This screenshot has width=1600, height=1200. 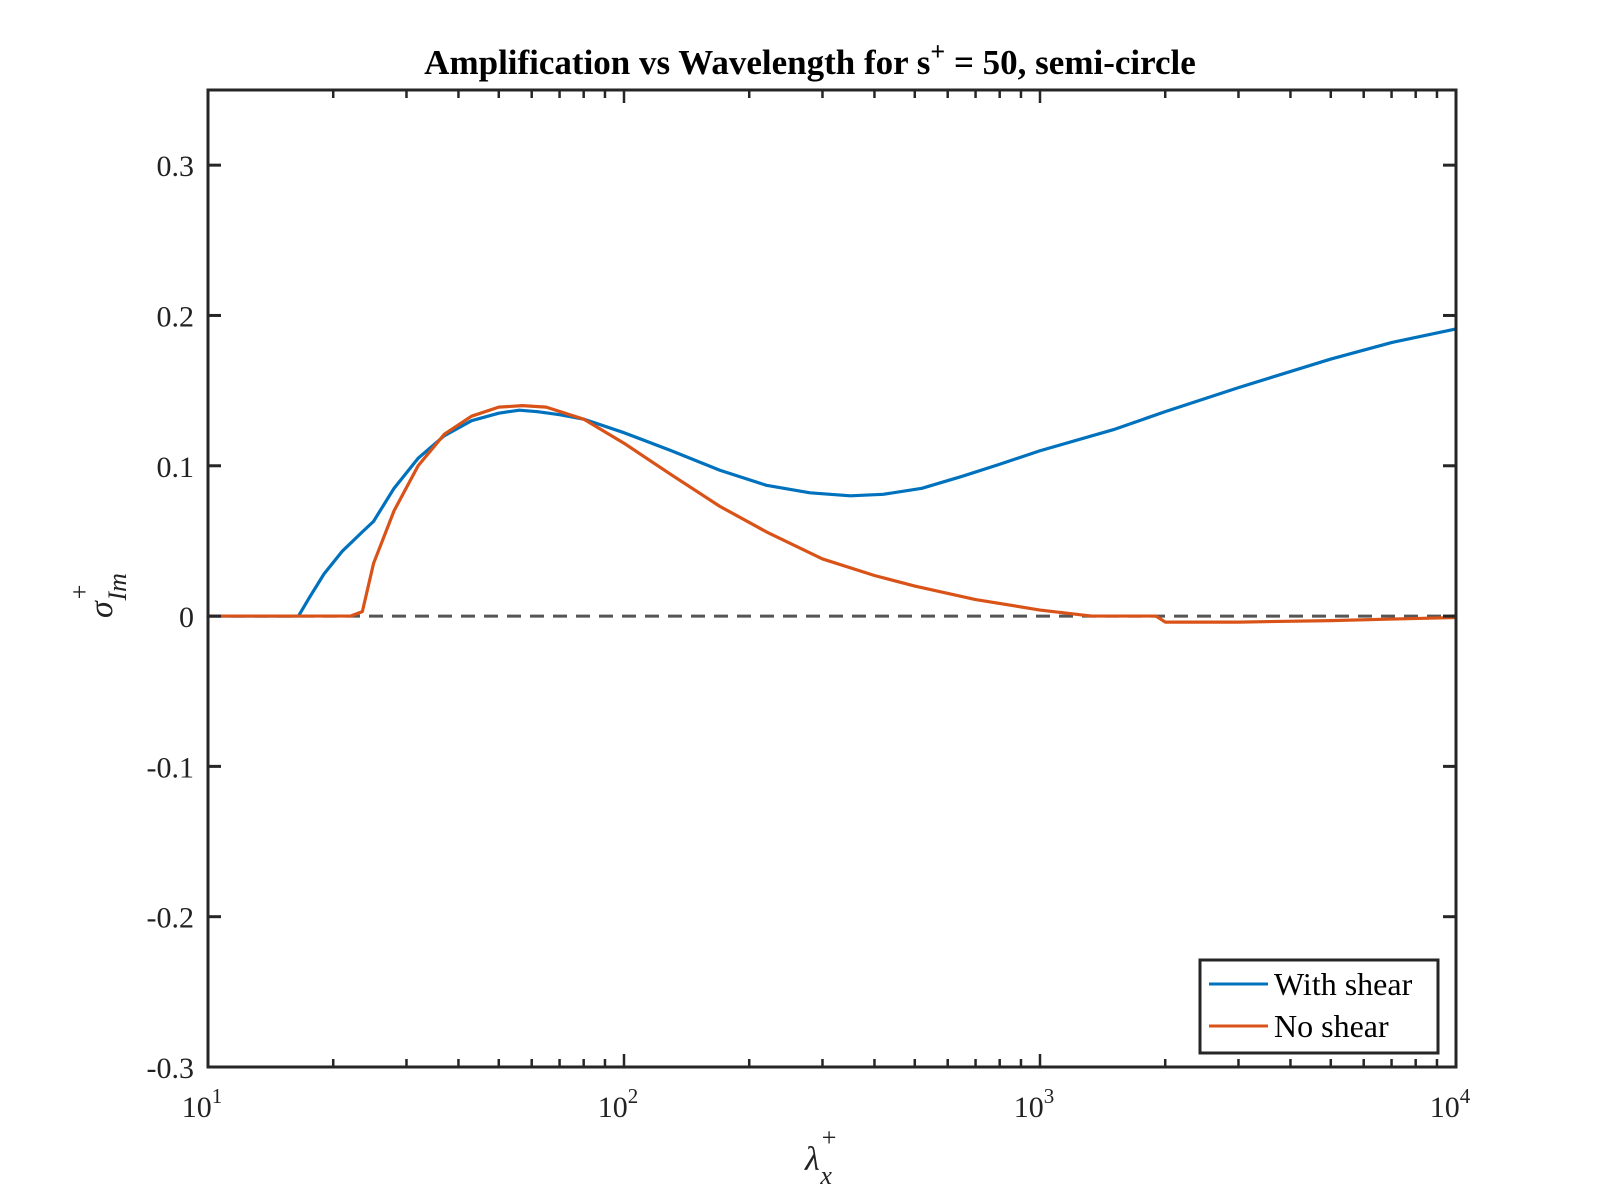 I want to click on chart-title-sup: +, so click(x=937, y=51).